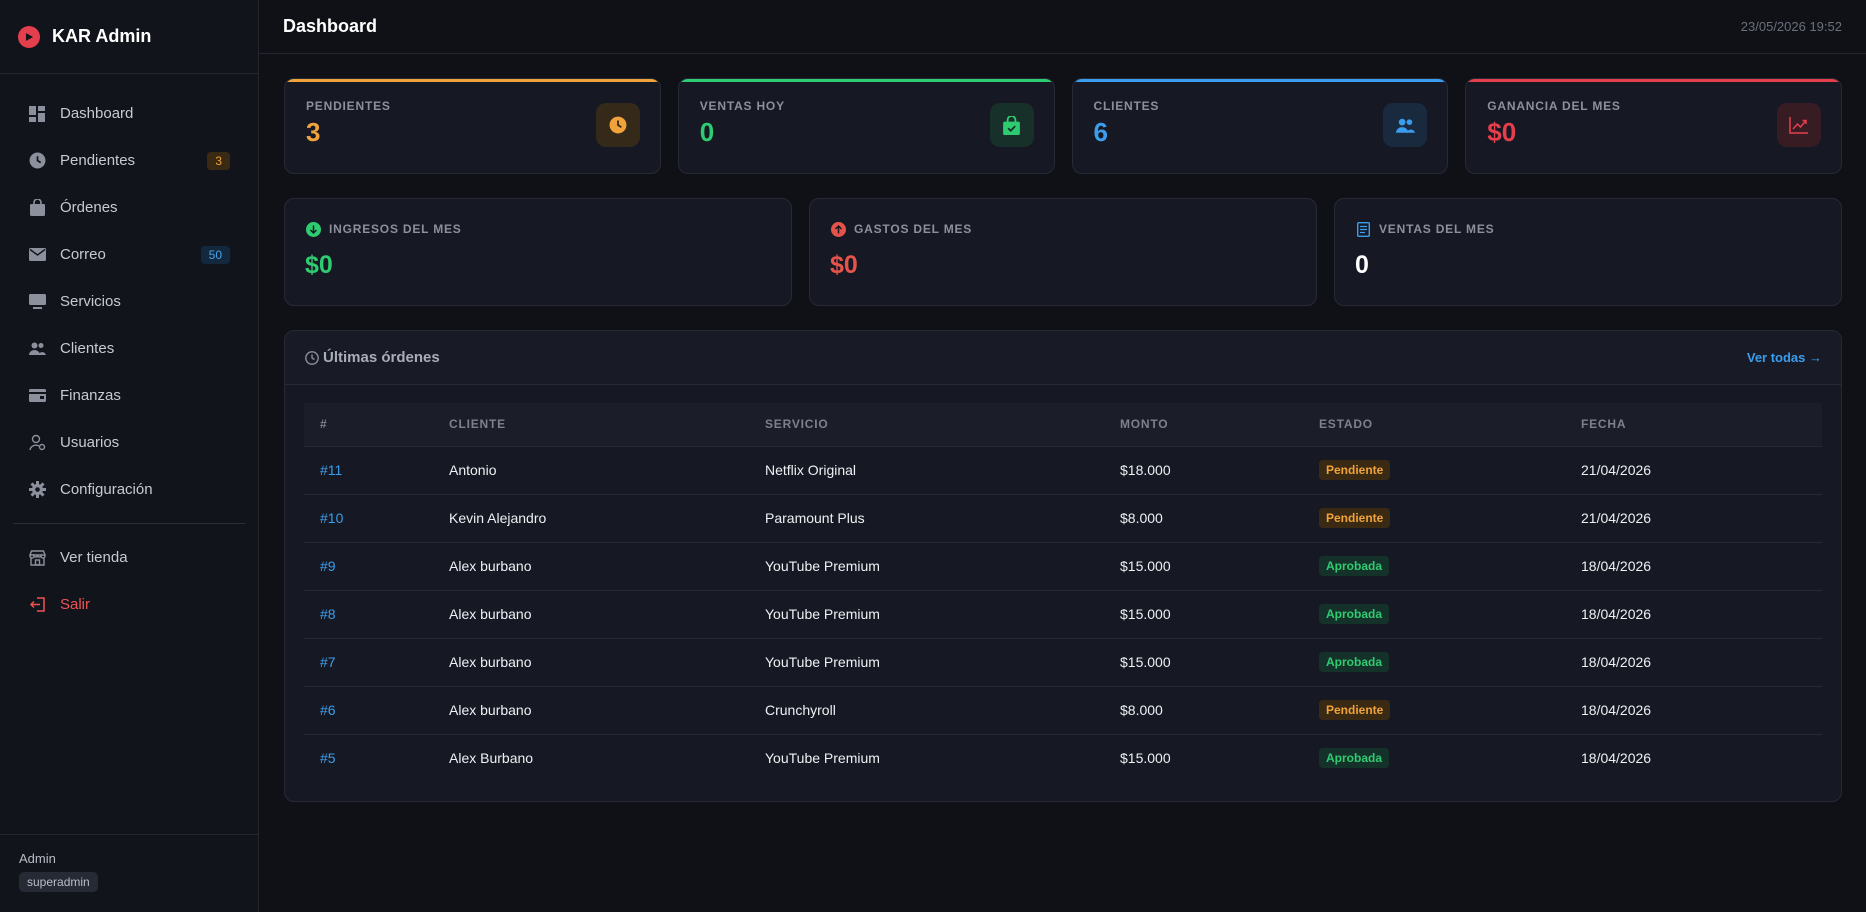 The image size is (1866, 912). What do you see at coordinates (330, 26) in the screenshot?
I see `page-title: Dashboard` at bounding box center [330, 26].